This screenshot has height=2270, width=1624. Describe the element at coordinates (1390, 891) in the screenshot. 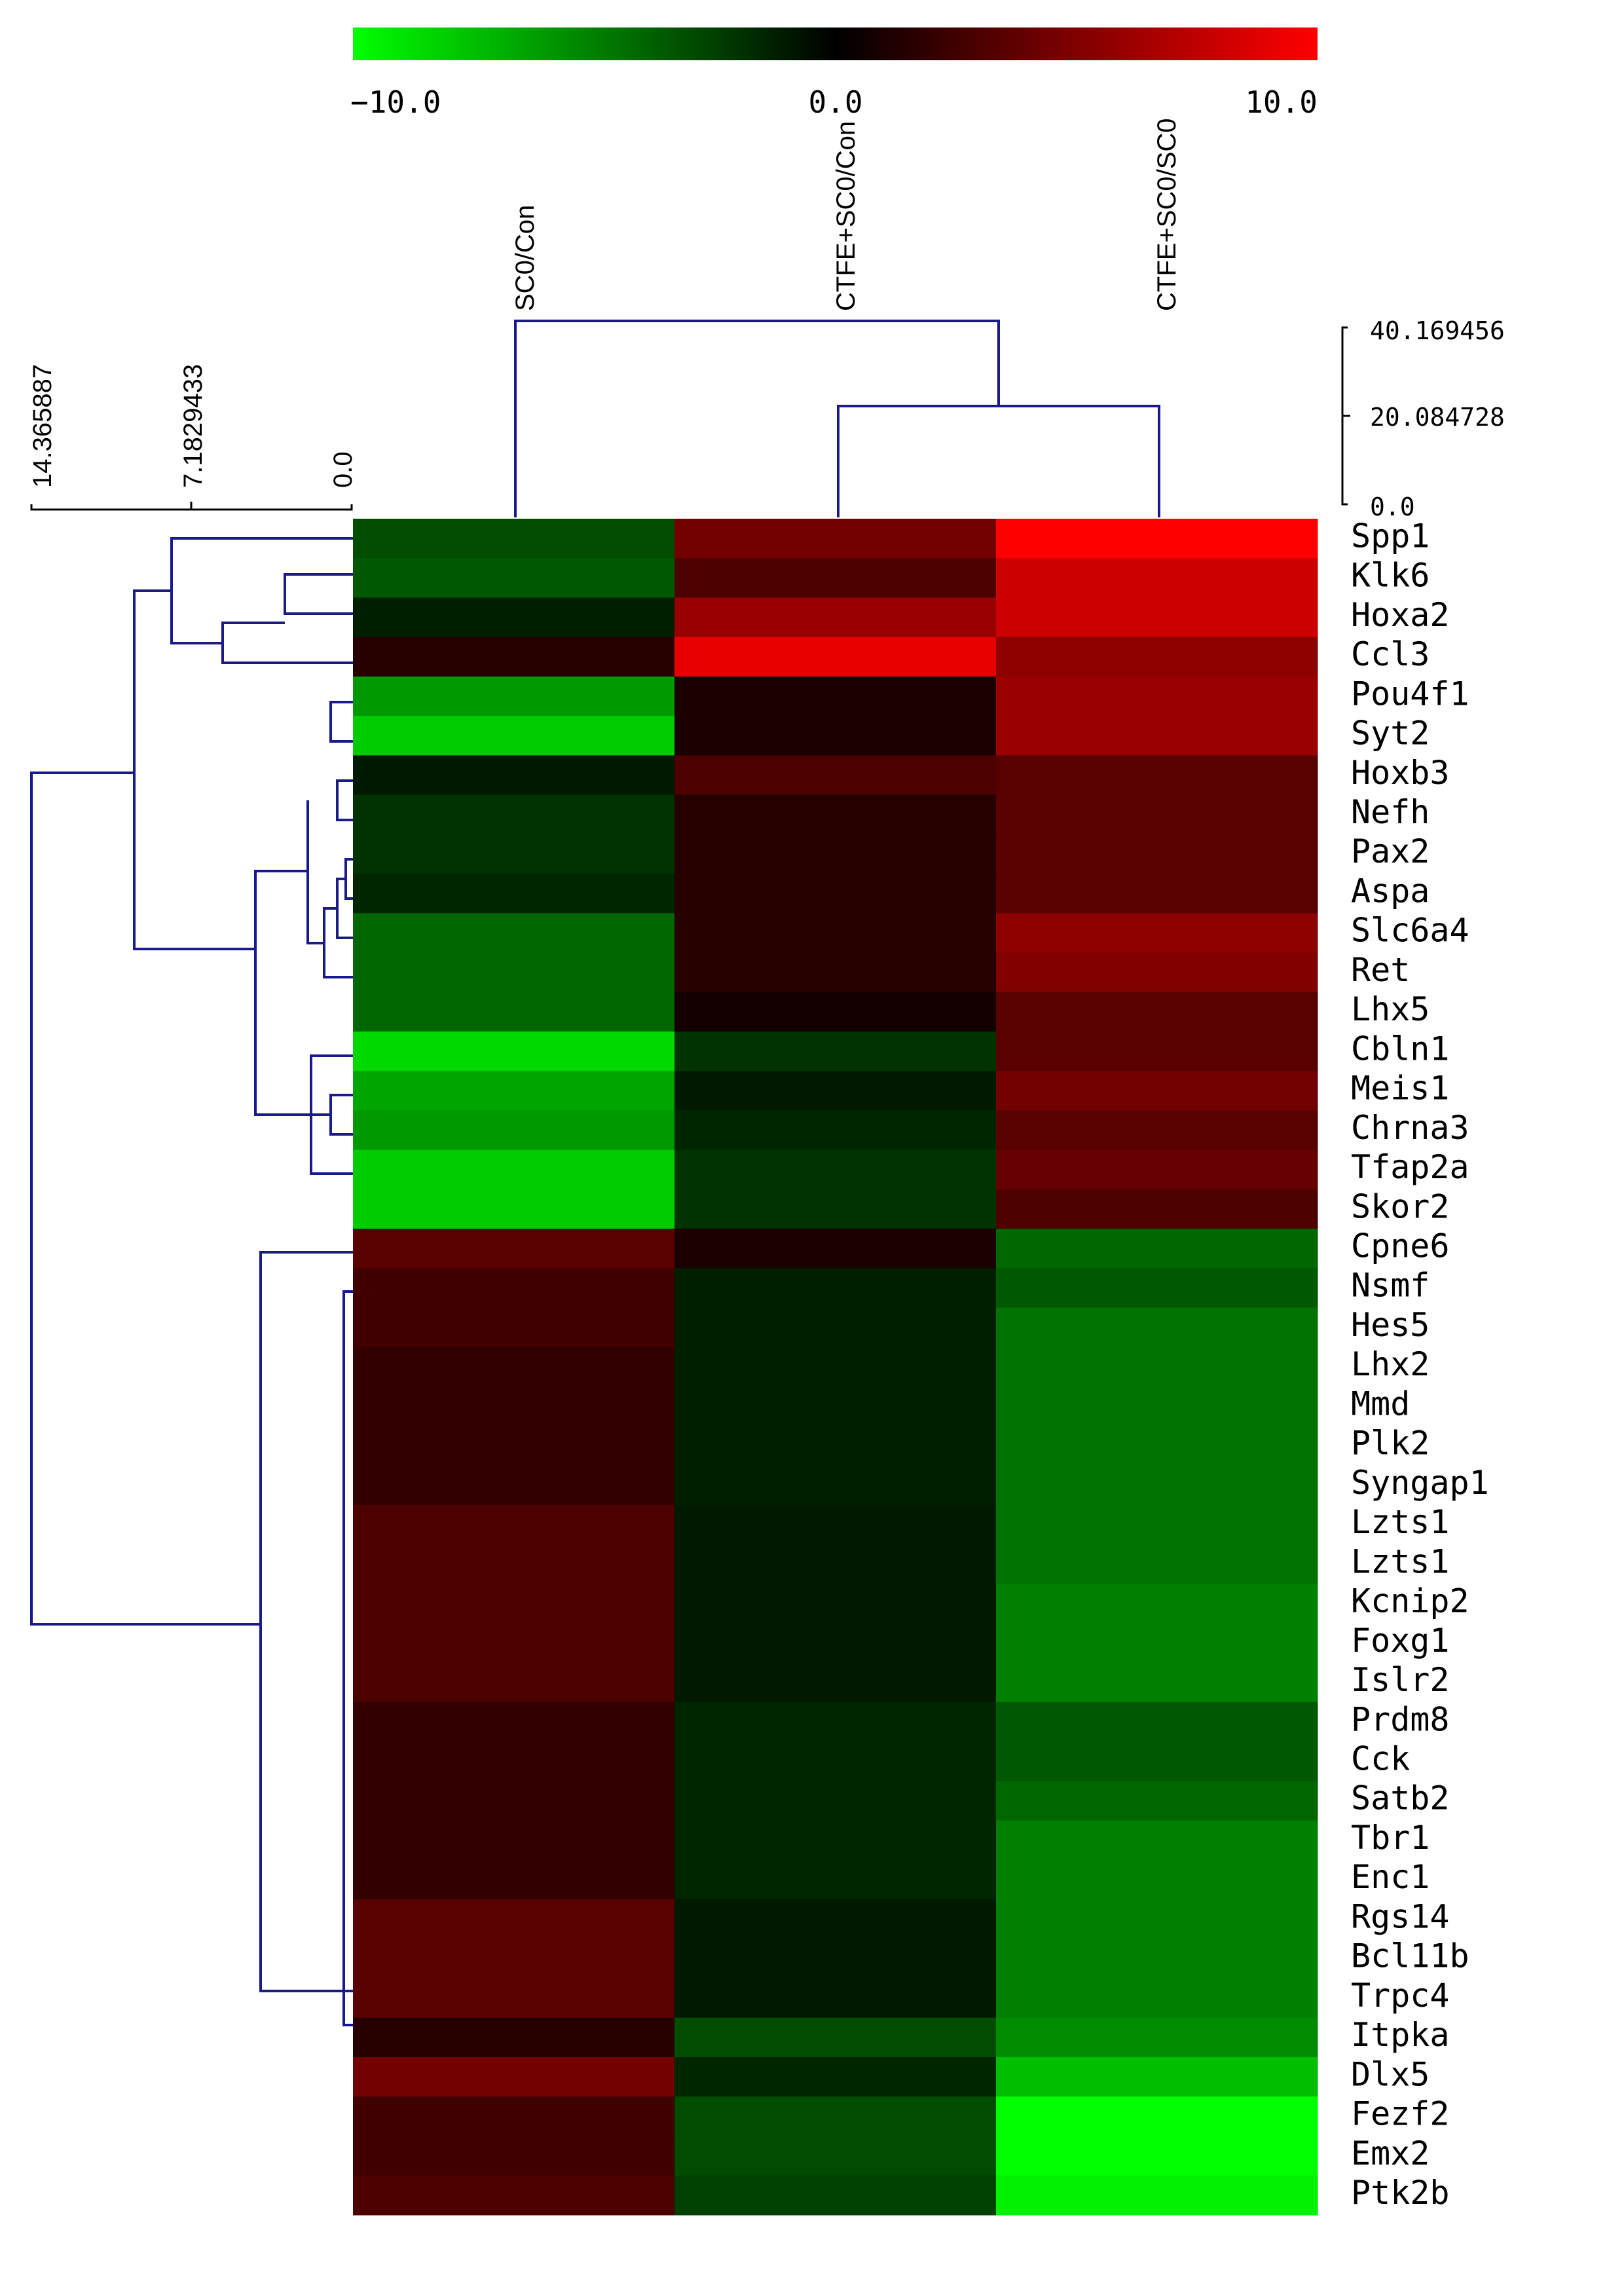

I see `row-label: Aspa` at that location.